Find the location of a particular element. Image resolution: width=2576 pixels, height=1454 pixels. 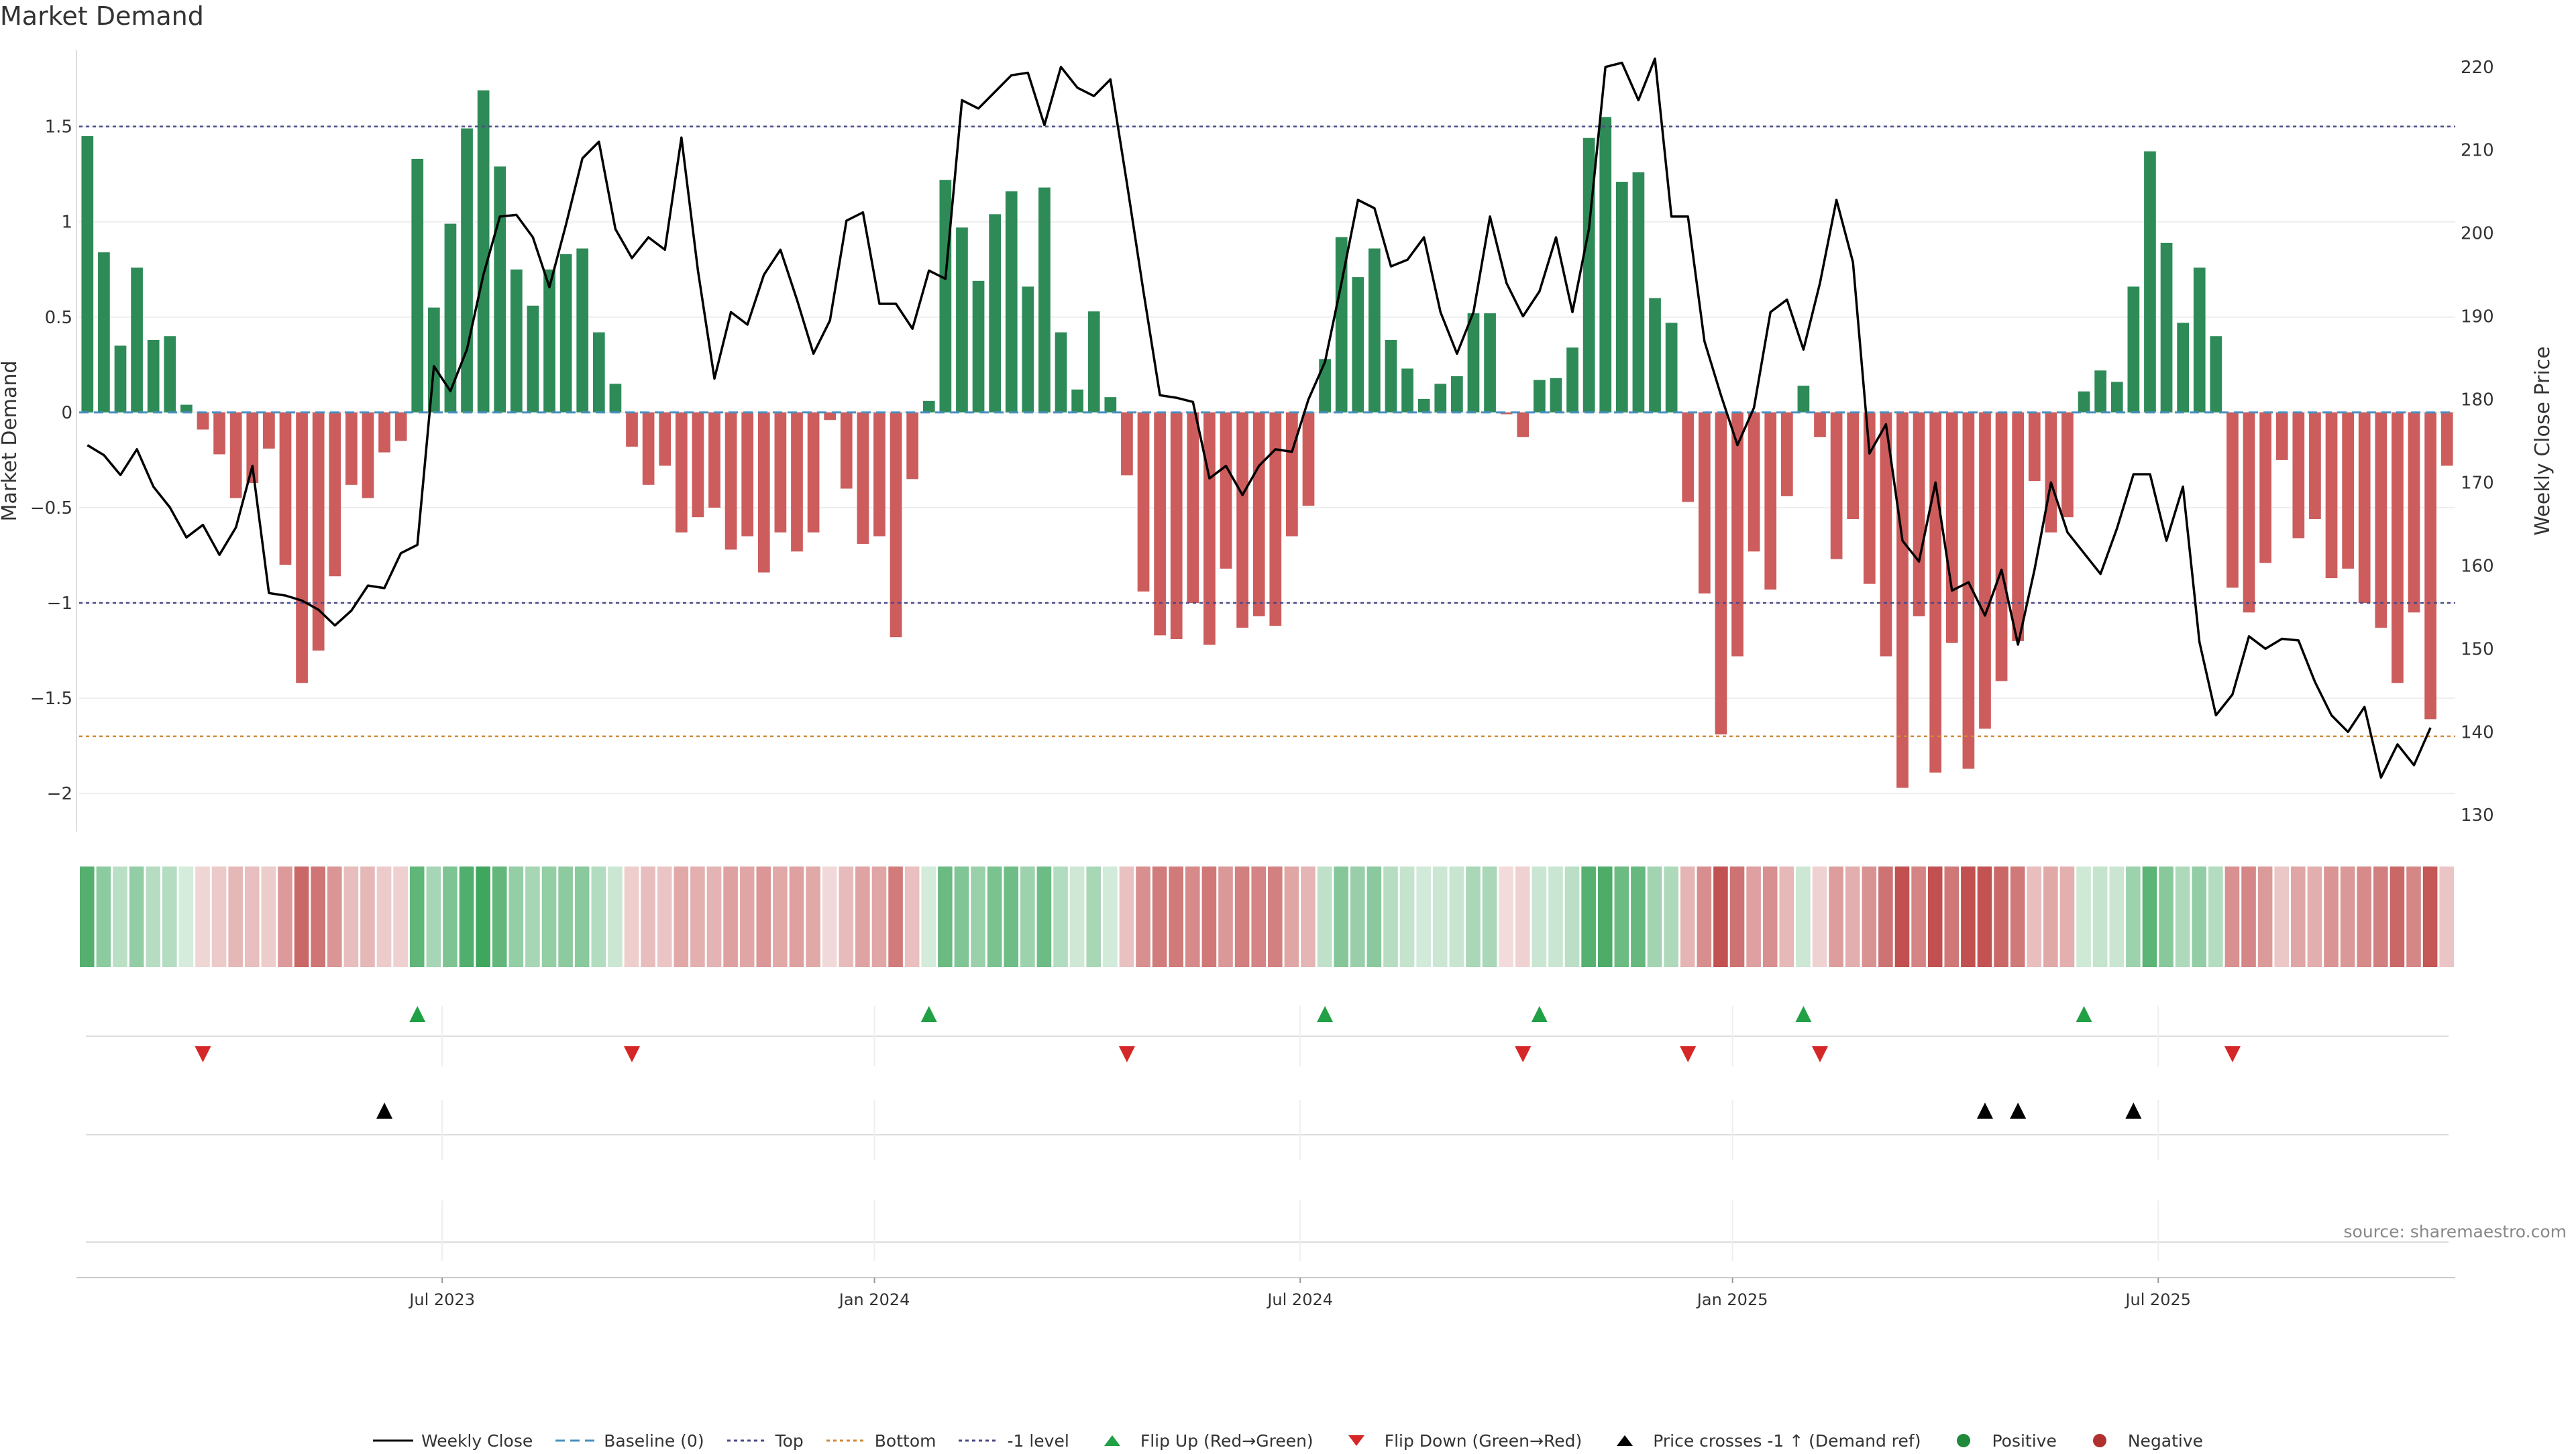

y-tick-label: −1.5 is located at coordinates (51, 699).